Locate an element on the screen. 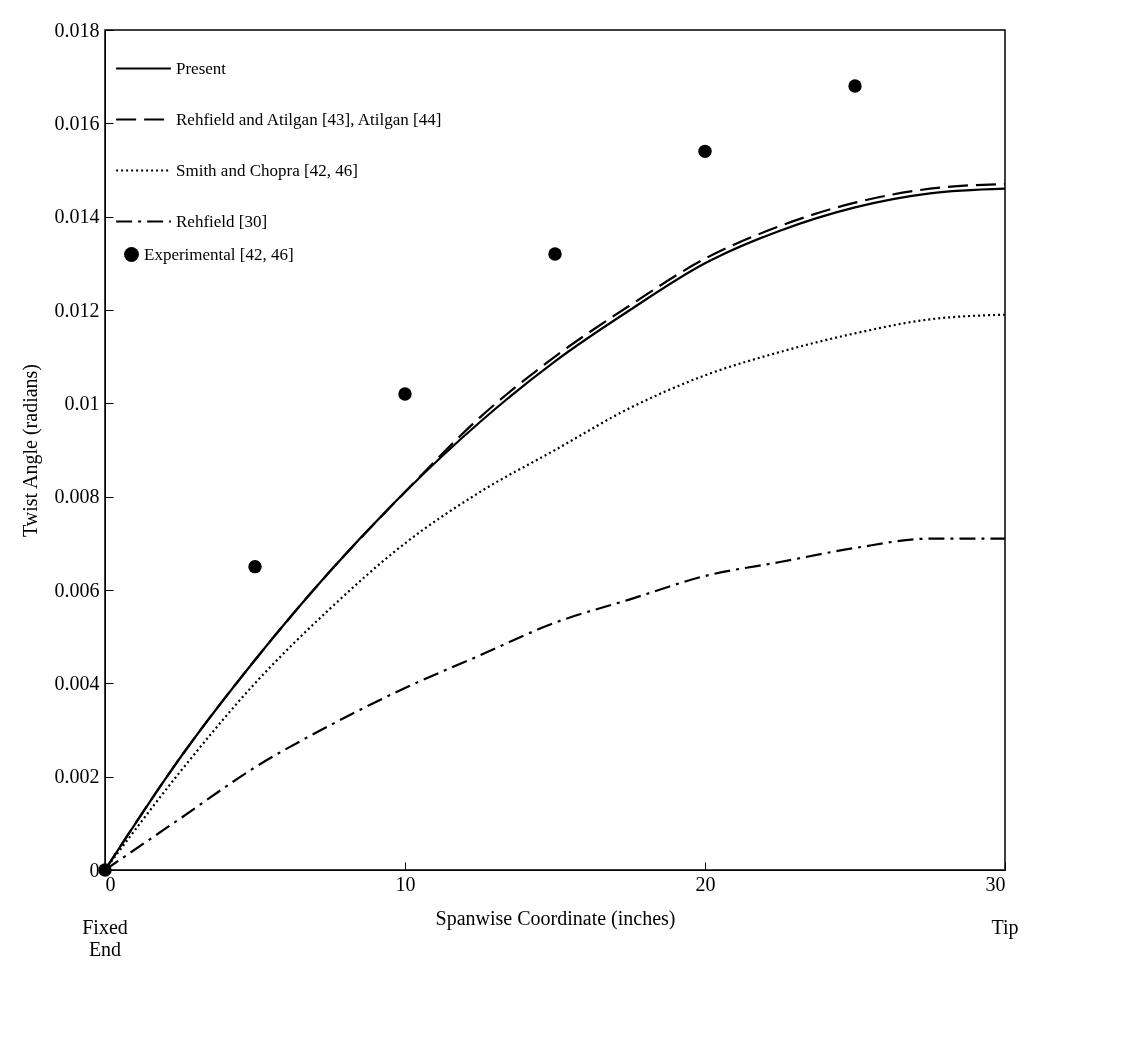 Image resolution: width=1148 pixels, height=1042 pixels. y-tick-label: 0.018 is located at coordinates (77, 29).